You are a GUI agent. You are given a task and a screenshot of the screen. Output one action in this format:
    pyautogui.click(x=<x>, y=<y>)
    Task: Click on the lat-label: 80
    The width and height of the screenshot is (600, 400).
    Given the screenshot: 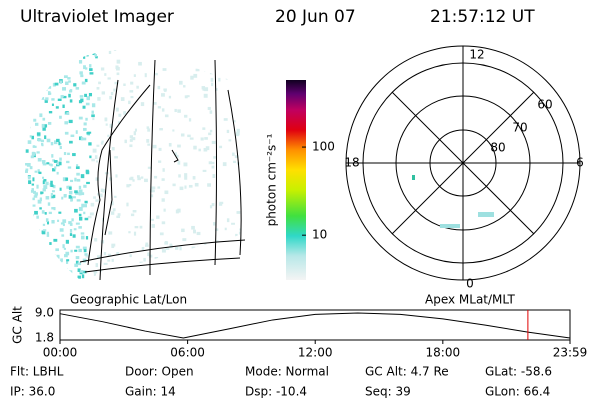 What is the action you would take?
    pyautogui.click(x=497, y=148)
    